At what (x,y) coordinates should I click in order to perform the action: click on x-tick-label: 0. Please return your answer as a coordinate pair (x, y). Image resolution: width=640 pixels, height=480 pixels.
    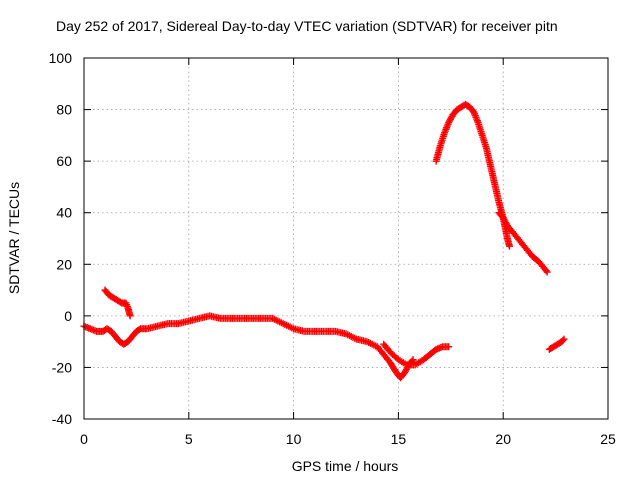
    Looking at the image, I should click on (84, 439).